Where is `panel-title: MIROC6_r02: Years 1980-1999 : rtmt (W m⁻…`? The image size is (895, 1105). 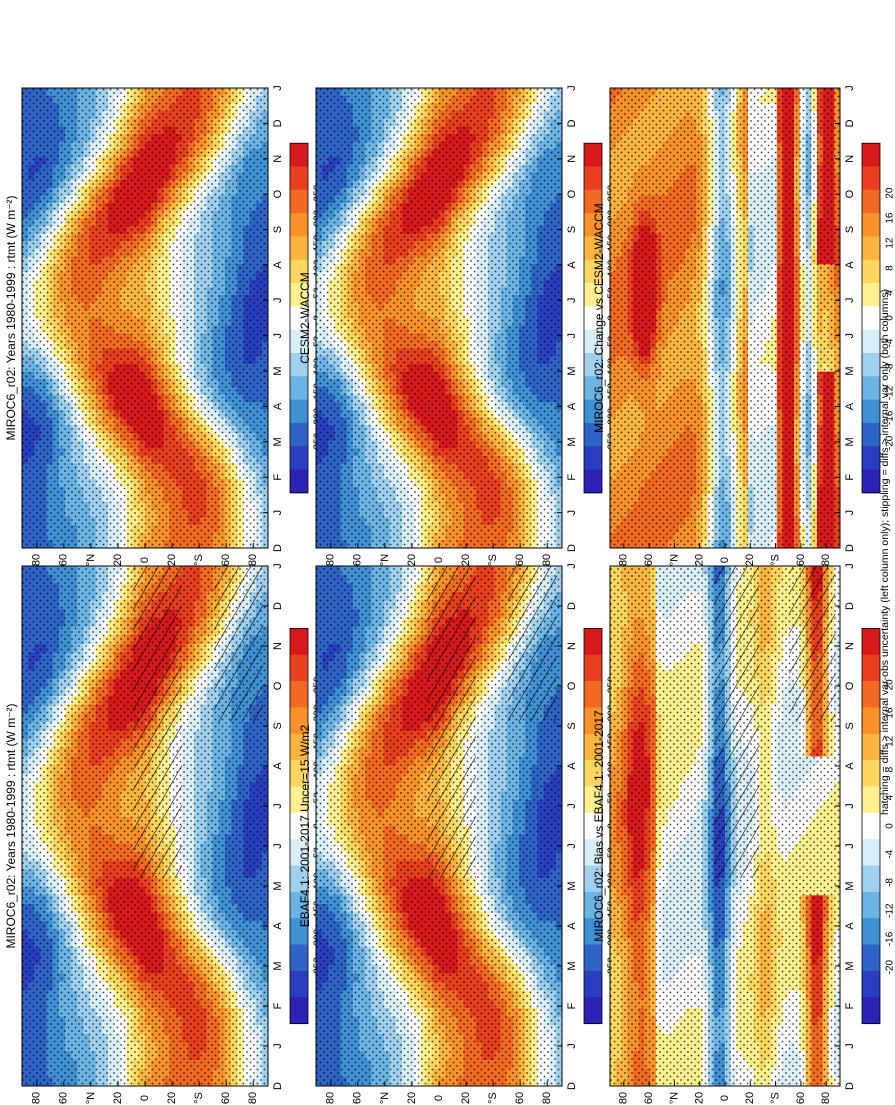
panel-title: MIROC6_r02: Years 1980-1999 : rtmt (W m⁻… is located at coordinates (11, 825).